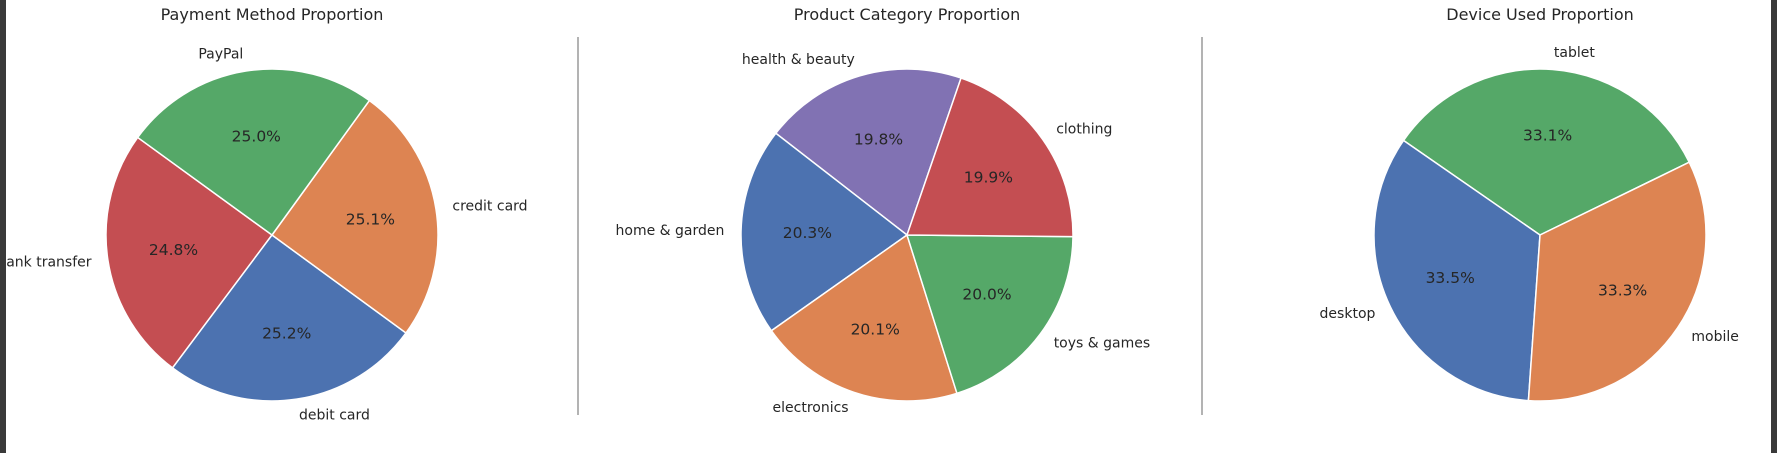 The image size is (1777, 453). What do you see at coordinates (256, 137) in the screenshot?
I see `pct-label-paypal: 25.0%` at bounding box center [256, 137].